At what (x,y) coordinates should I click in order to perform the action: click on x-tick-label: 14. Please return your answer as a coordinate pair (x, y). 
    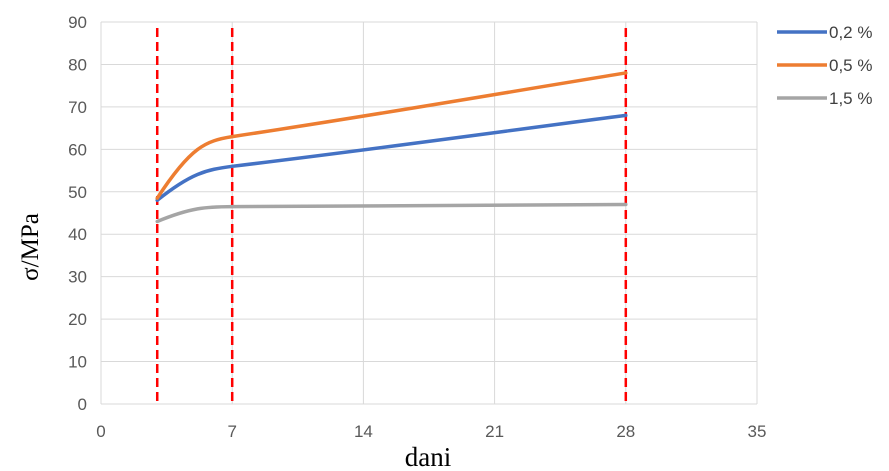
    Looking at the image, I should click on (363, 431).